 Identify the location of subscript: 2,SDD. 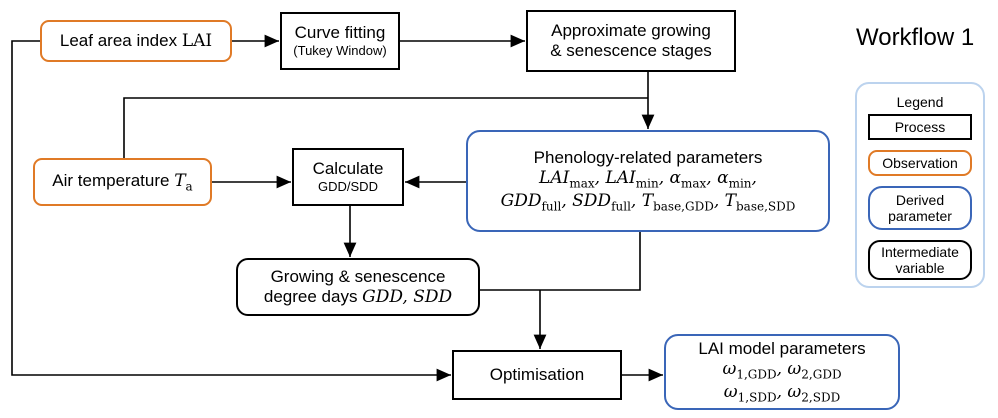
(821, 397).